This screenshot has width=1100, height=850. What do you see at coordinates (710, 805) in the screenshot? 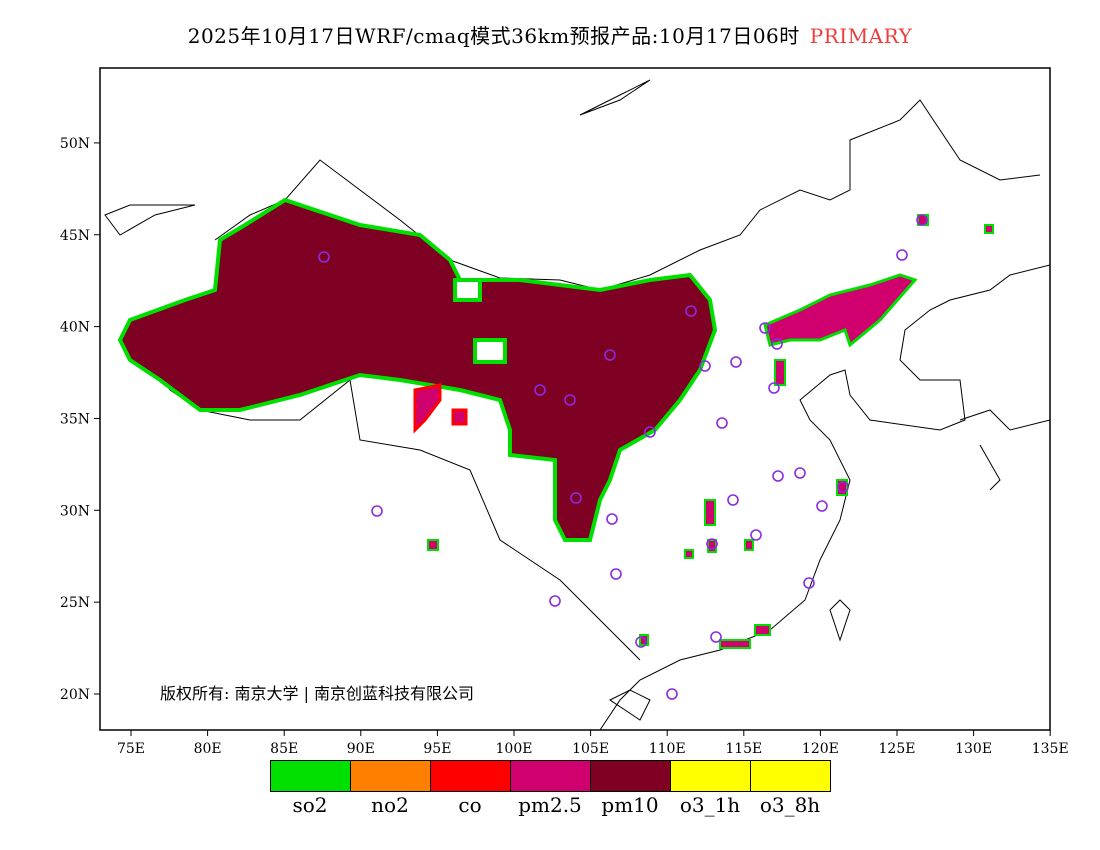
I see `legend-label: o3_1h` at bounding box center [710, 805].